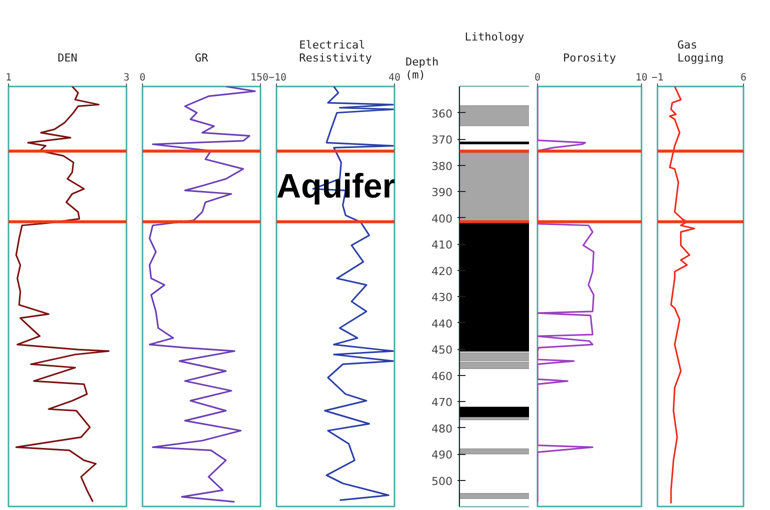 The image size is (770, 510). I want to click on y-tick-label: 470, so click(442, 402).